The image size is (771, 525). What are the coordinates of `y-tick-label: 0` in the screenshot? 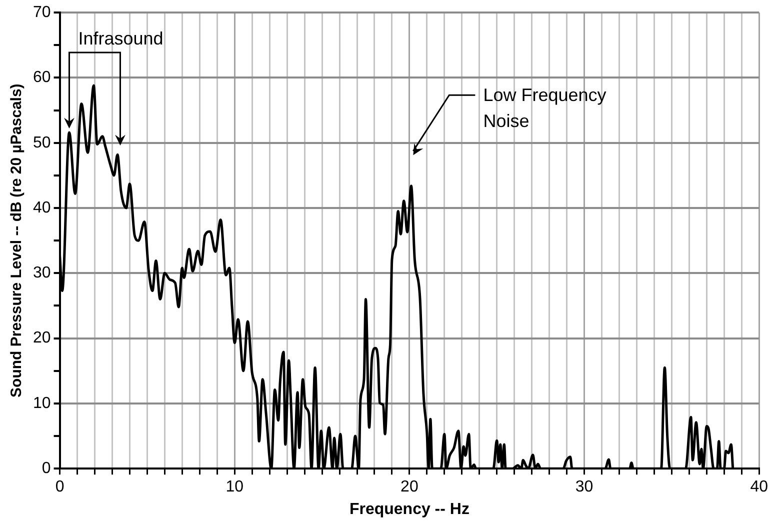 It's located at (46, 469).